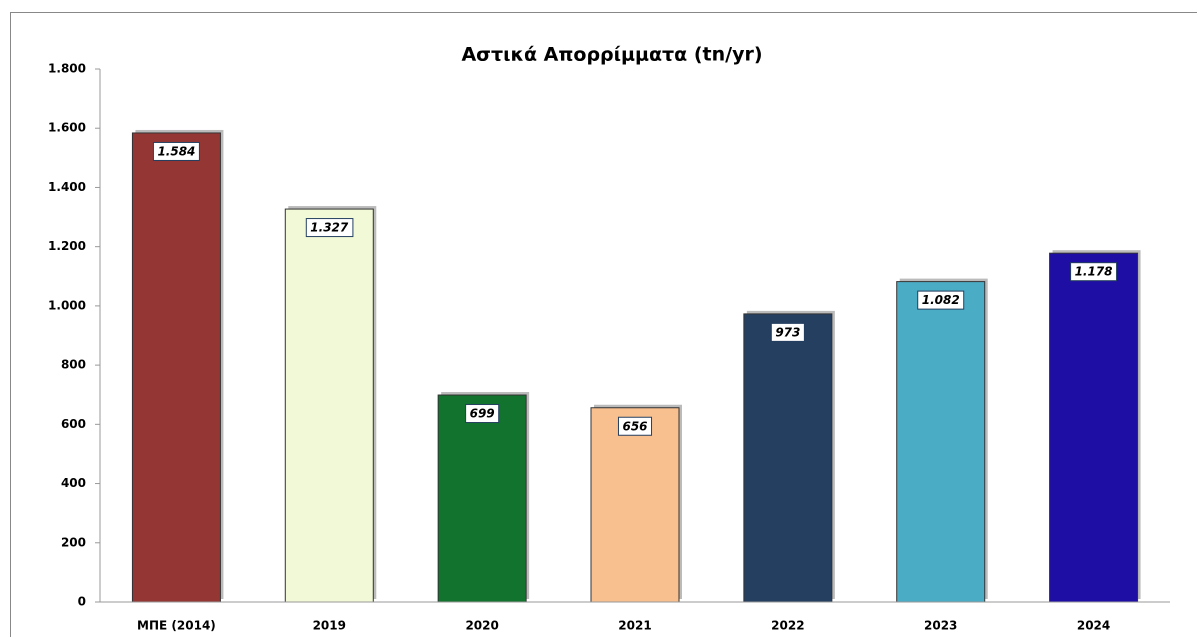 Image resolution: width=1197 pixels, height=637 pixels. Describe the element at coordinates (481, 626) in the screenshot. I see `x-tick-label: 2020` at that location.